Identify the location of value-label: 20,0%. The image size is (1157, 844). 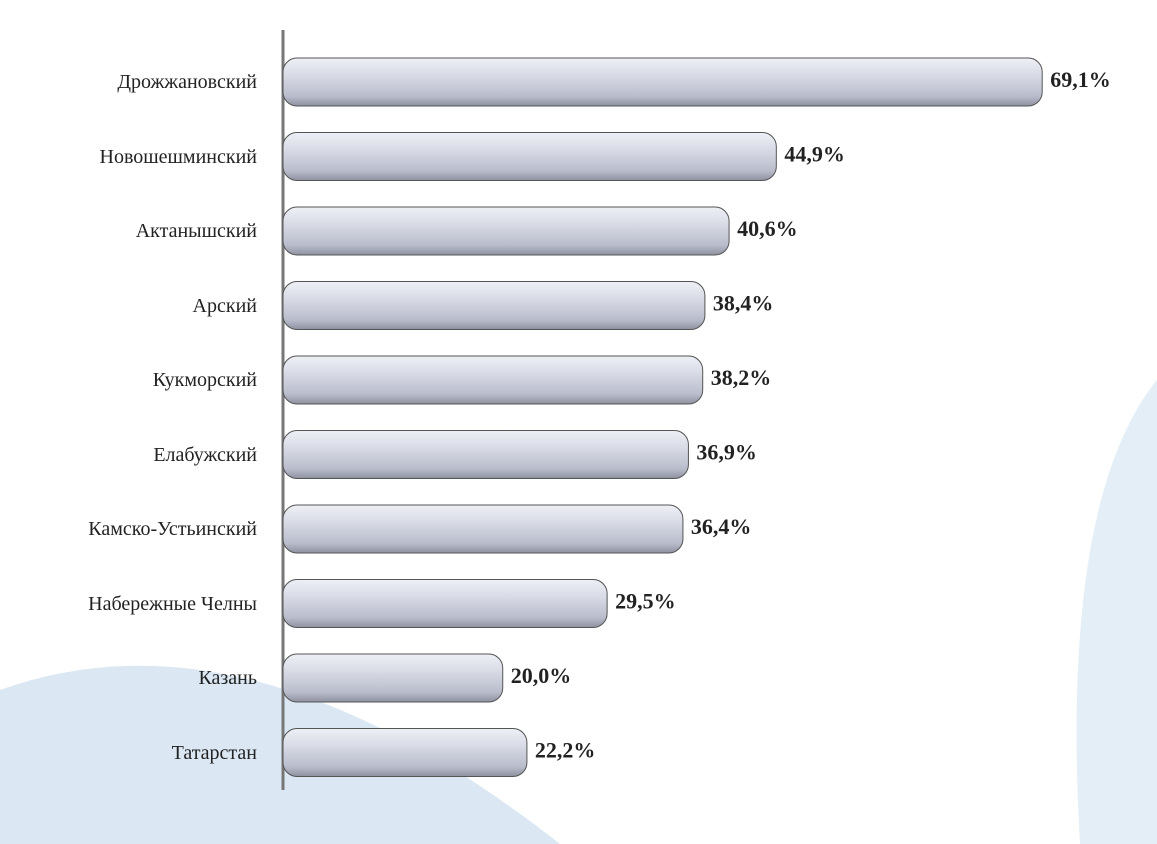
(541, 675).